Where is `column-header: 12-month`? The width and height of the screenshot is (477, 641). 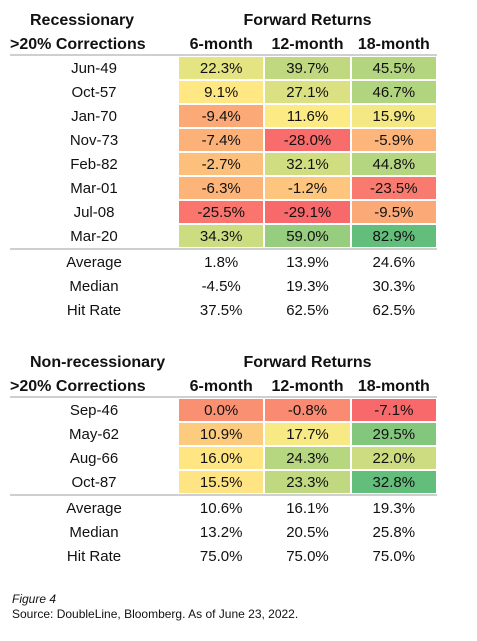 column-header: 12-month is located at coordinates (307, 44).